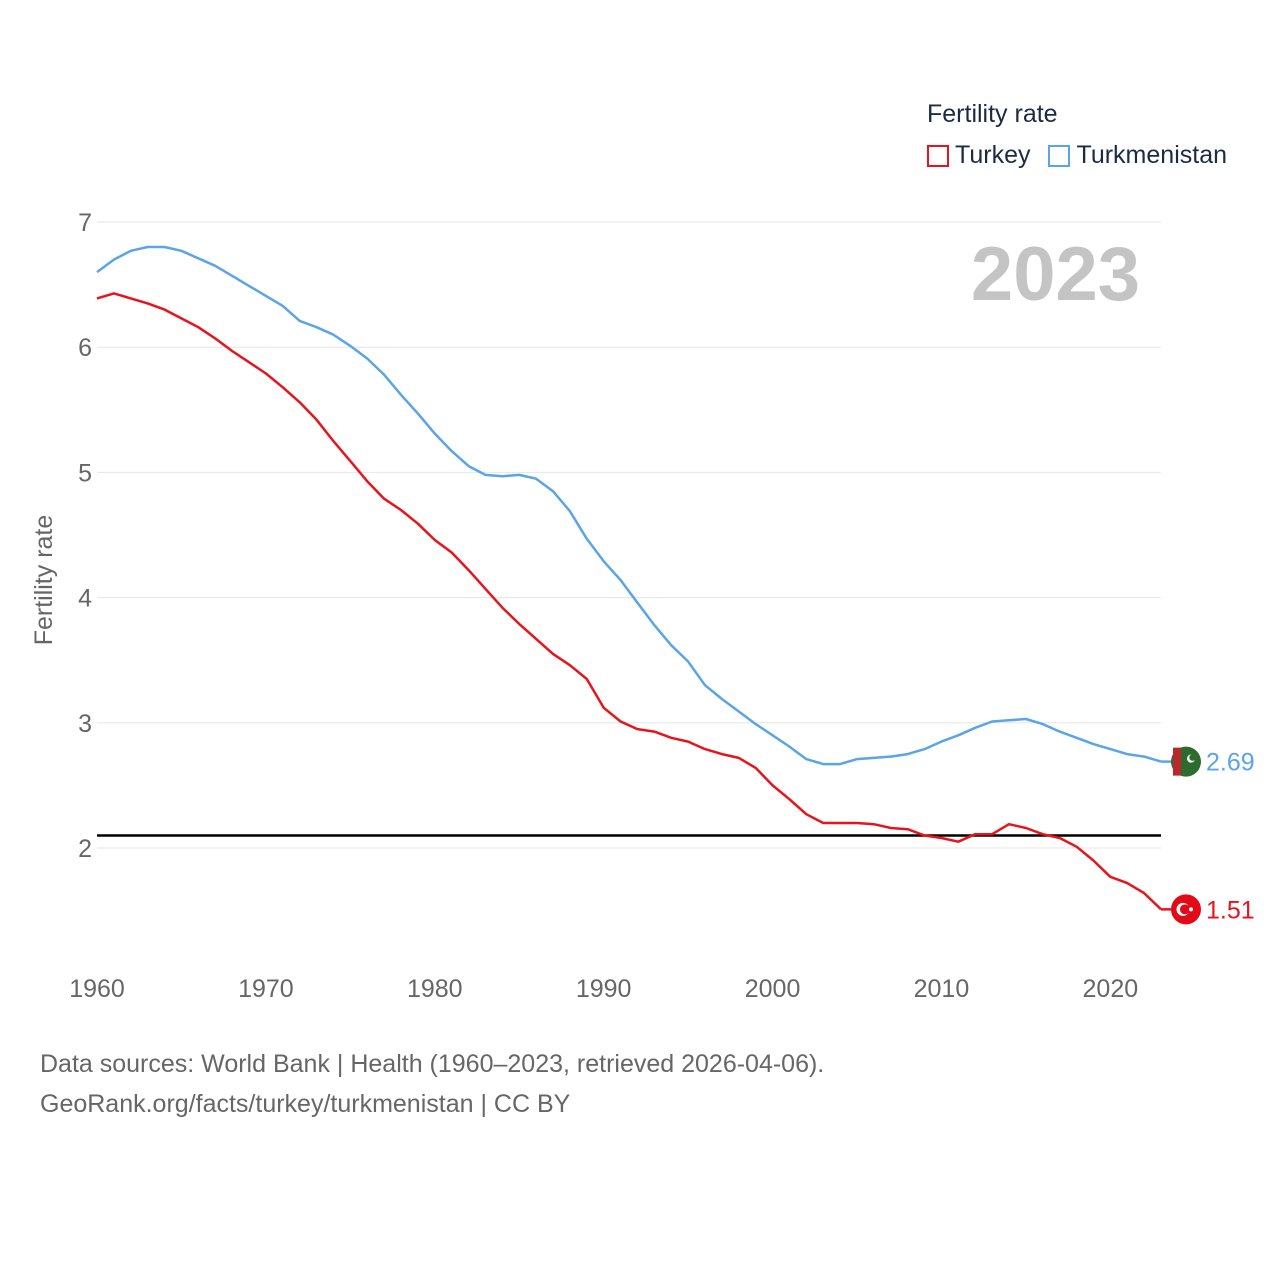 This screenshot has width=1280, height=1280. I want to click on end-label-turkmenistan: 2.69, so click(1230, 763).